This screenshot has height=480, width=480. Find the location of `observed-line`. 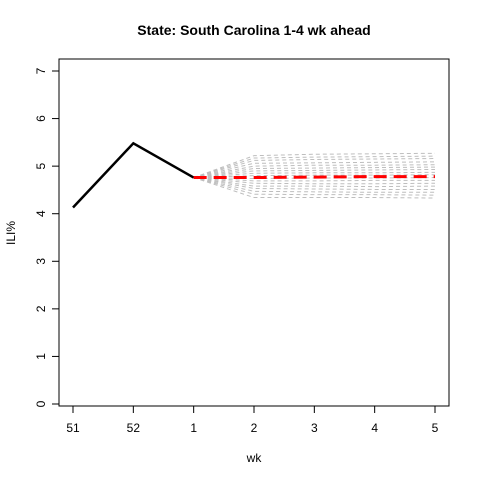

observed-line is located at coordinates (133, 175).